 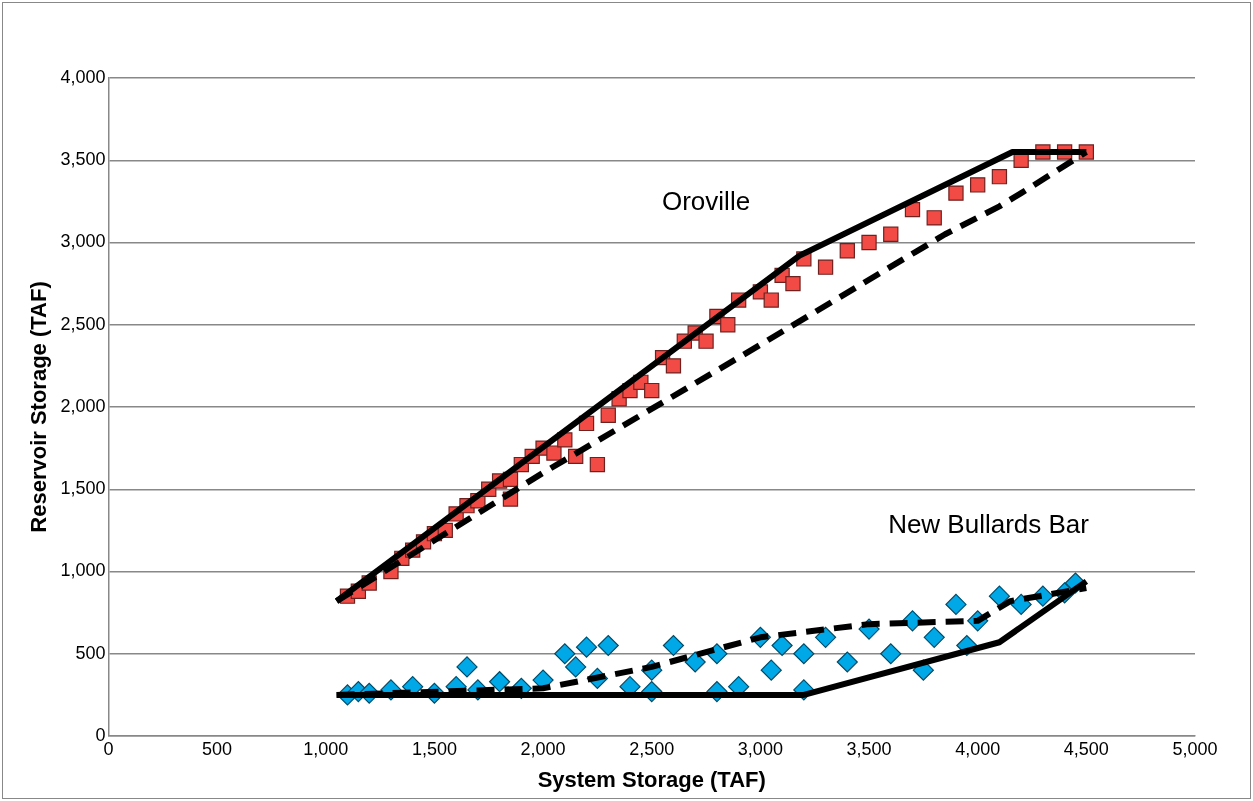 I want to click on y-axis-title: Reservoir Storage (TAF), so click(x=39, y=407).